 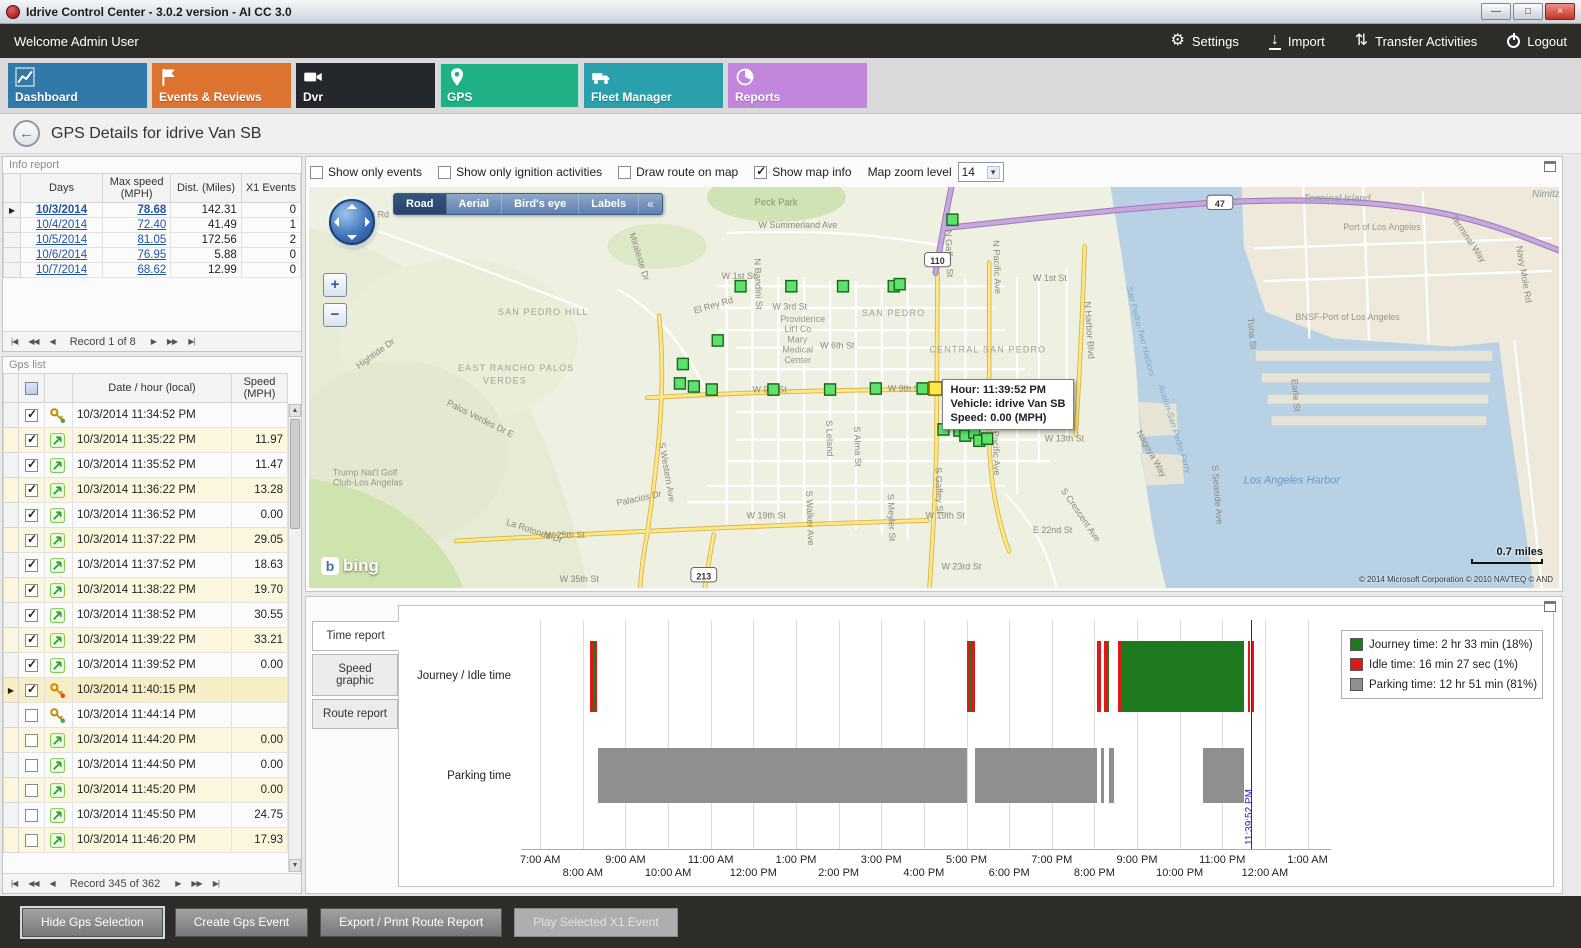 What do you see at coordinates (295, 474) in the screenshot?
I see `scrollbar-thumb` at bounding box center [295, 474].